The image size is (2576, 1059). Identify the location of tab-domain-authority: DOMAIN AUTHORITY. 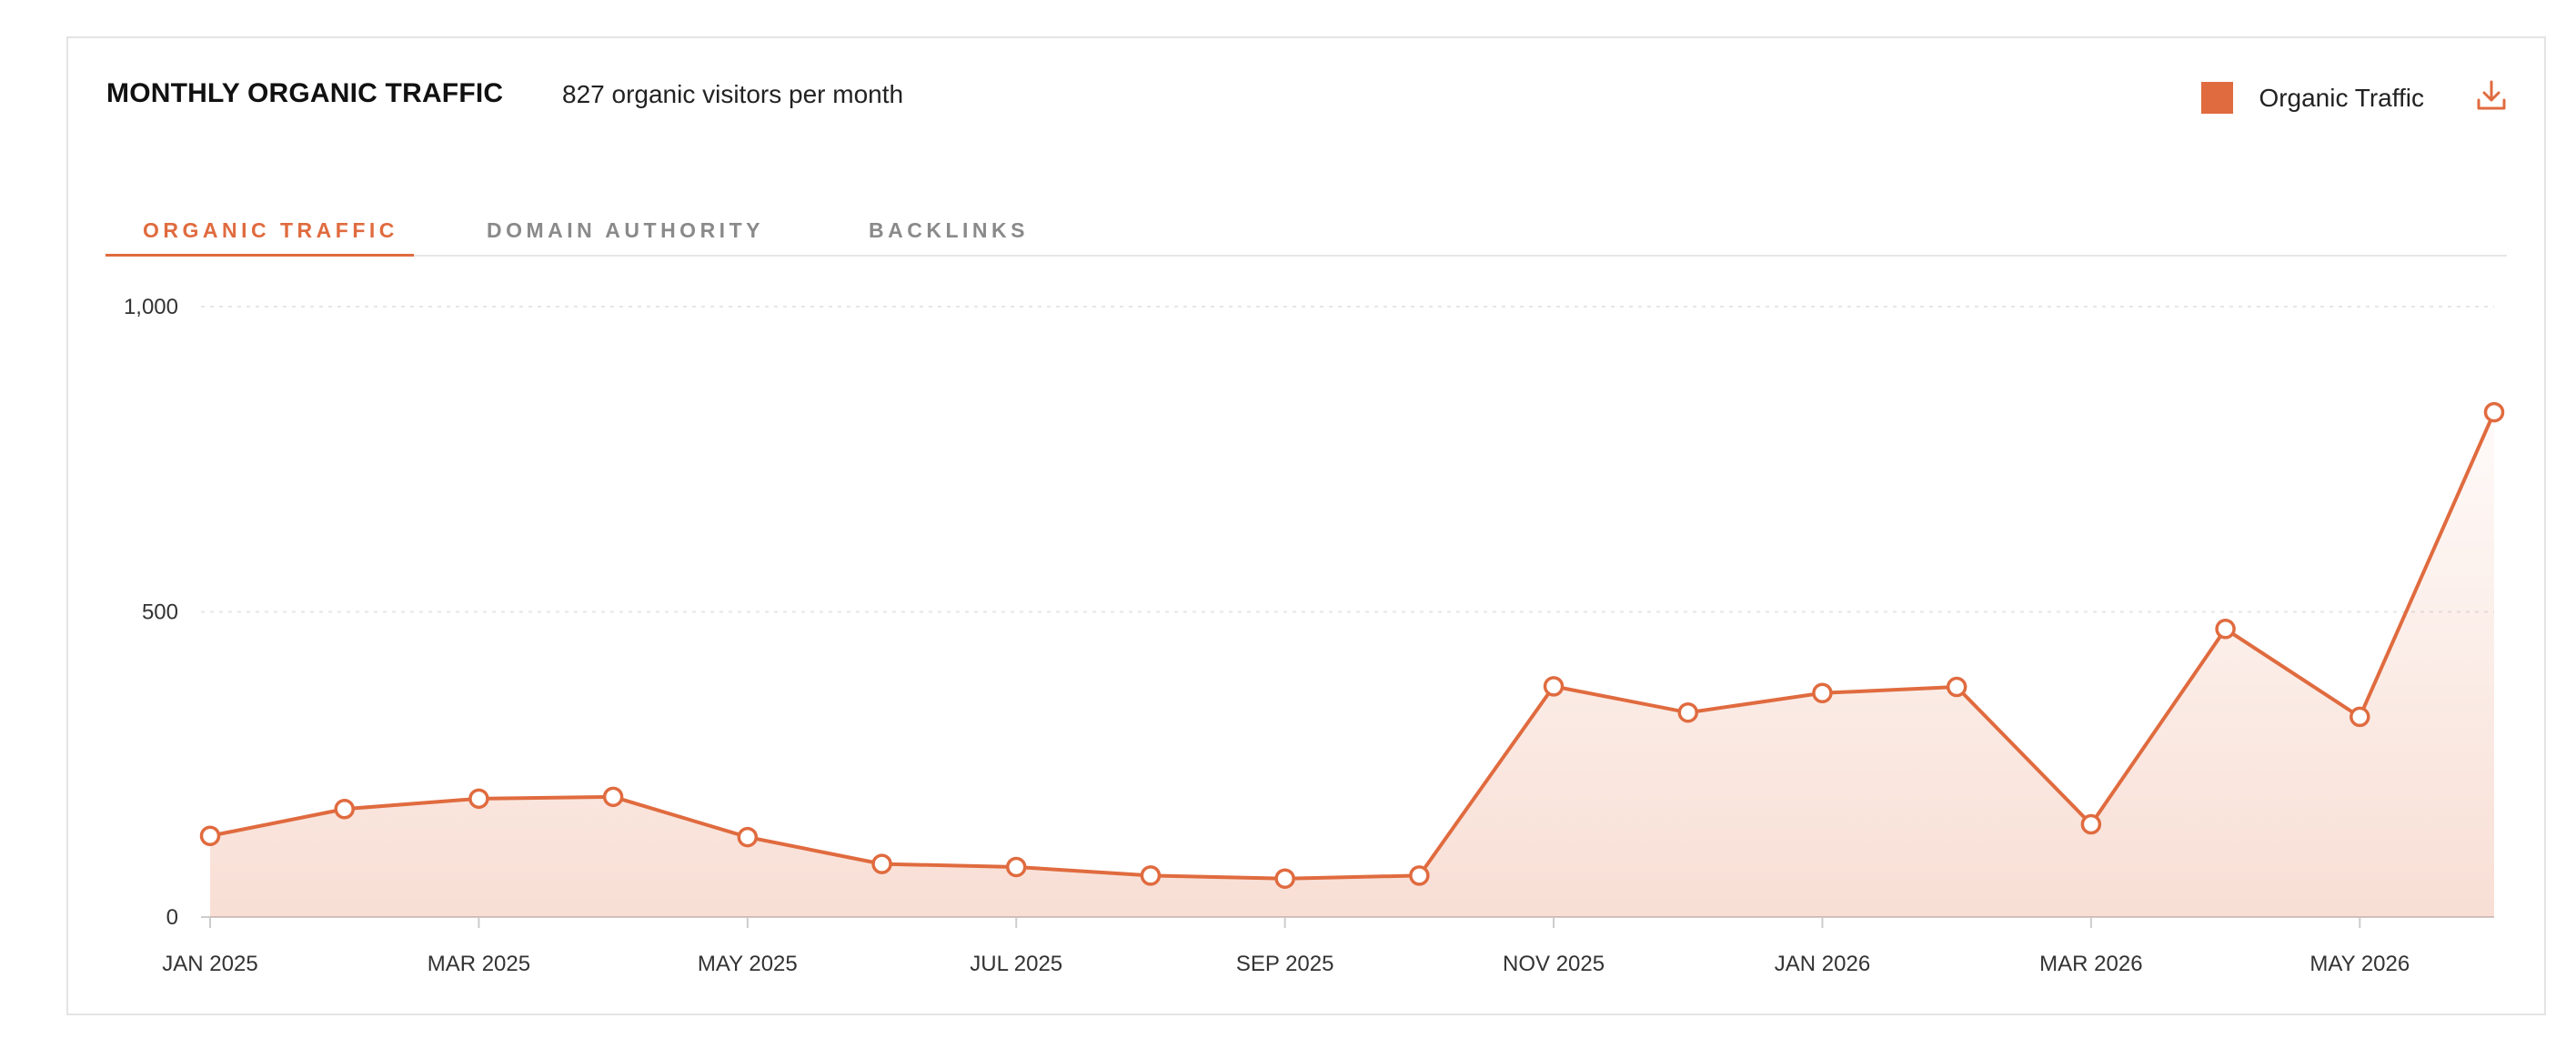
(625, 230).